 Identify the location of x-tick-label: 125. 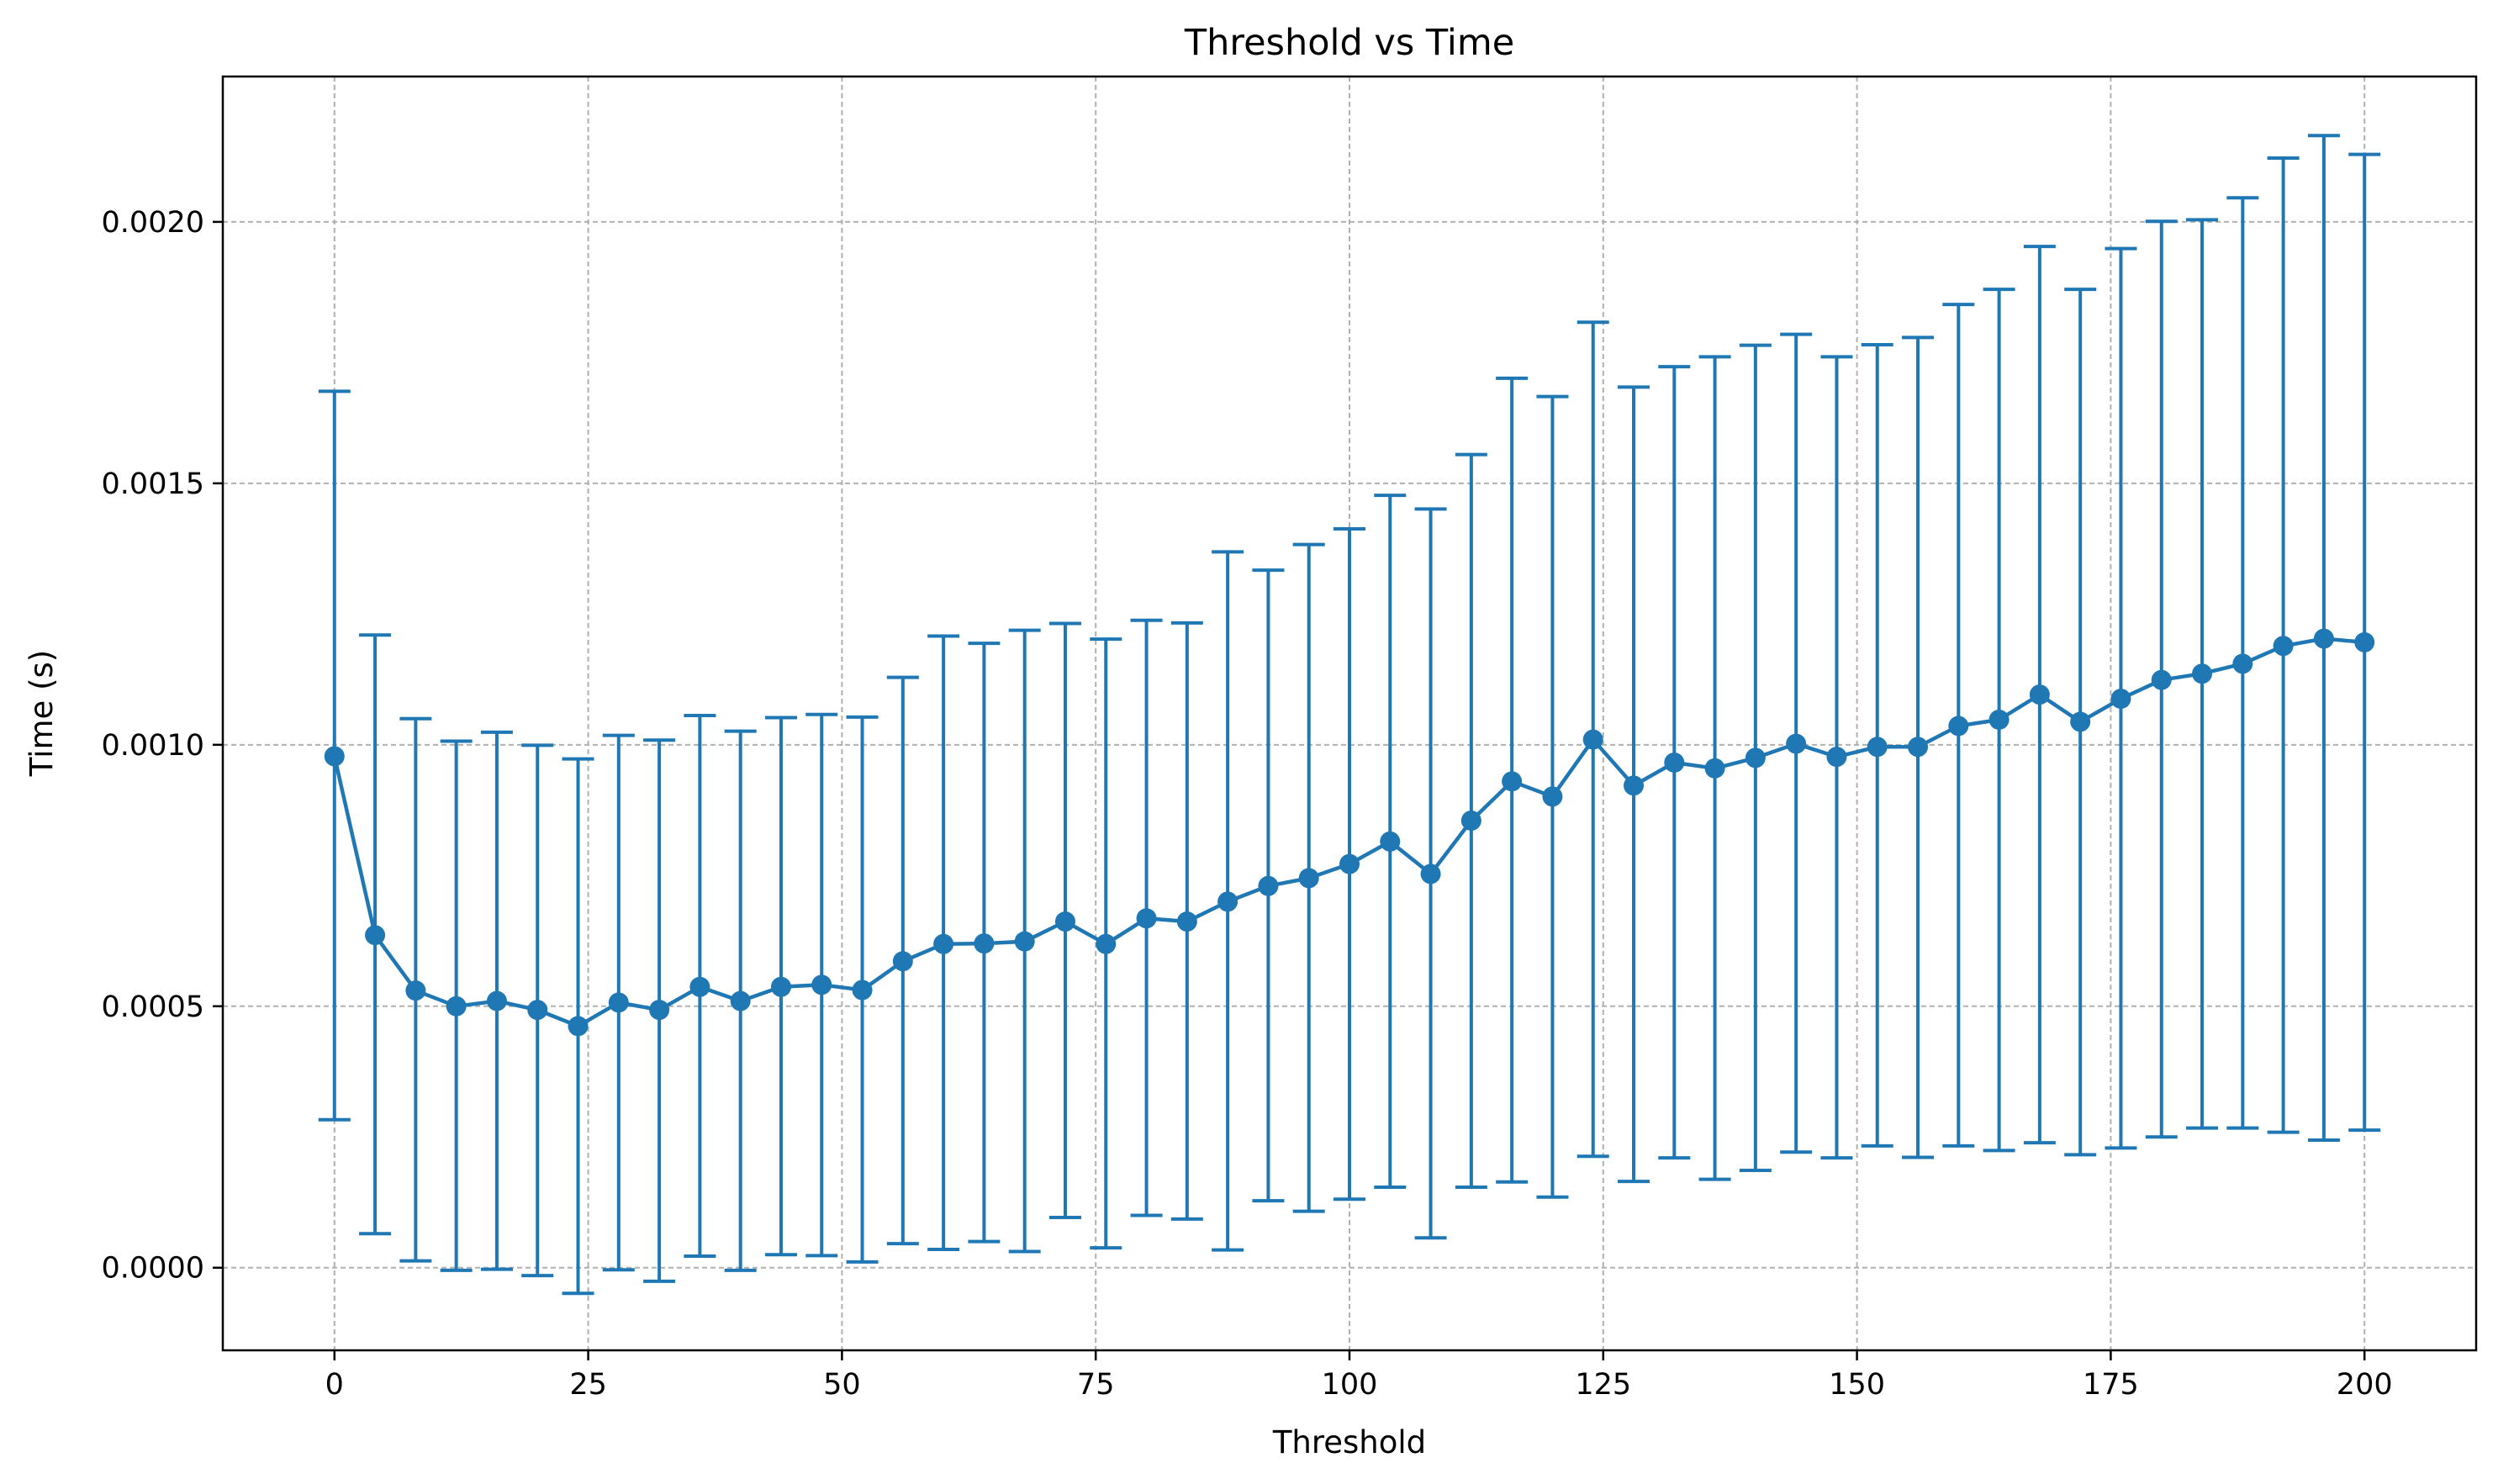
(1603, 1385).